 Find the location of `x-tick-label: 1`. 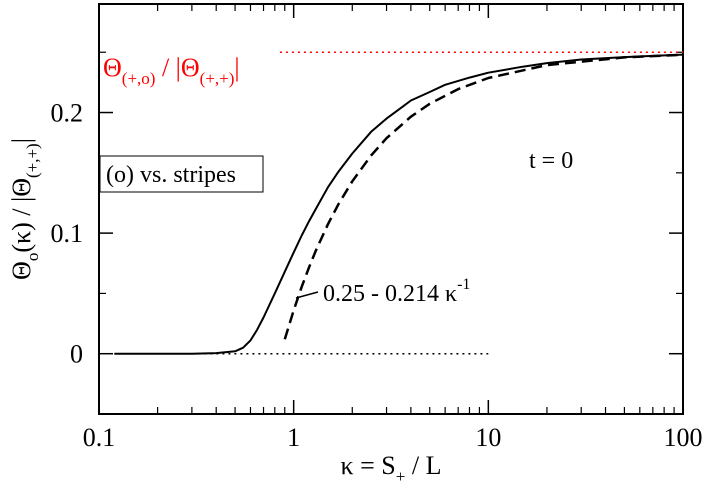

x-tick-label: 1 is located at coordinates (293, 437).